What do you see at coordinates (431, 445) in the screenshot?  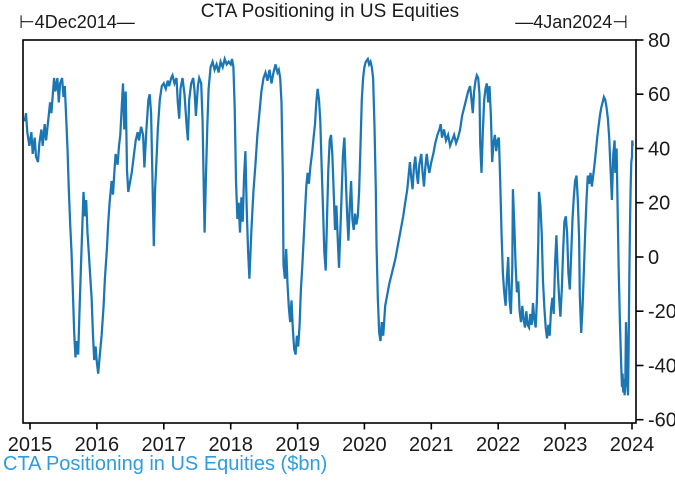 I see `svg-text: 2021` at bounding box center [431, 445].